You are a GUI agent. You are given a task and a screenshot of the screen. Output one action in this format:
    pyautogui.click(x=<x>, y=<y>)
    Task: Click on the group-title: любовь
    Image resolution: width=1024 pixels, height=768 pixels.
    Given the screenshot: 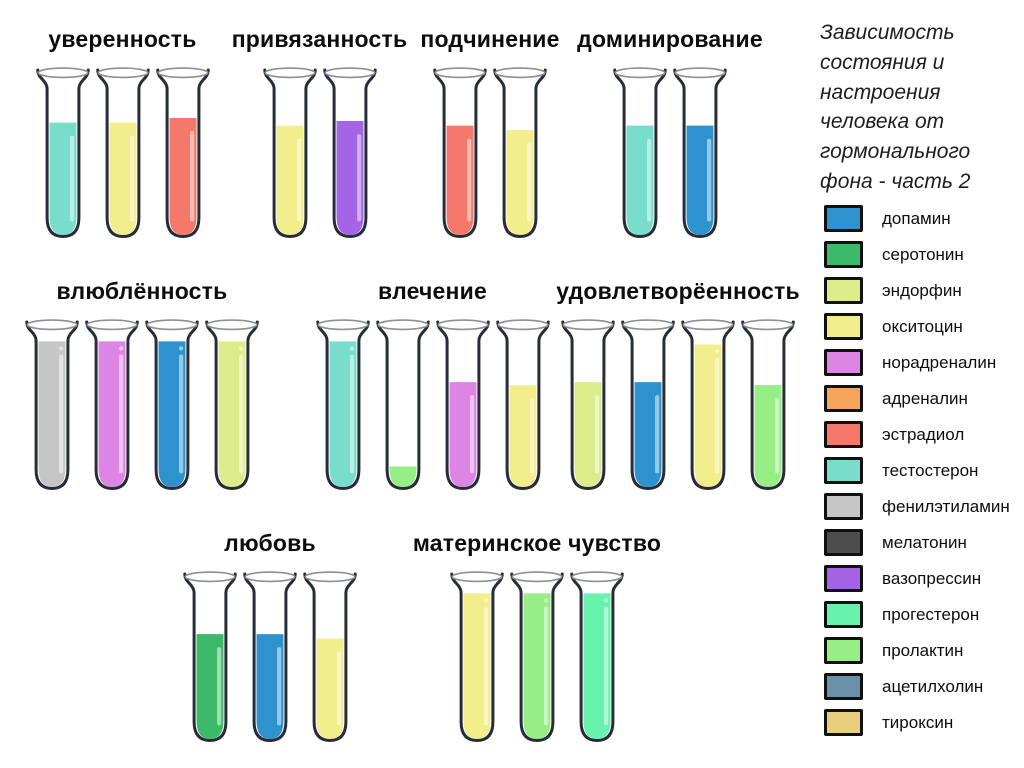 What is the action you would take?
    pyautogui.click(x=270, y=543)
    